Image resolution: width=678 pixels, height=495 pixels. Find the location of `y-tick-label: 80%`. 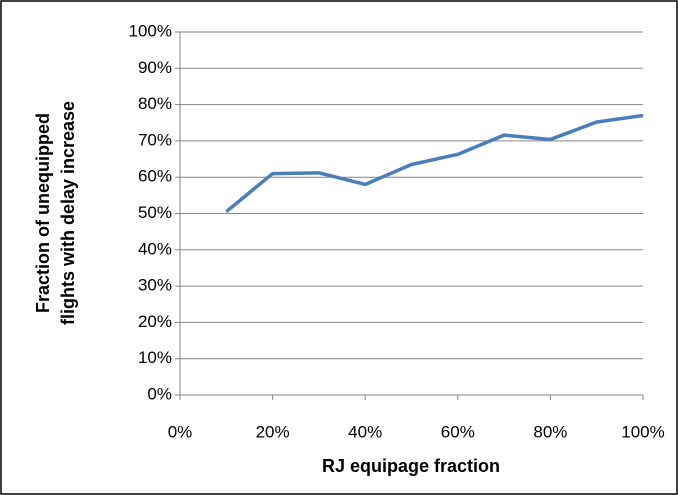

y-tick-label: 80% is located at coordinates (155, 103).